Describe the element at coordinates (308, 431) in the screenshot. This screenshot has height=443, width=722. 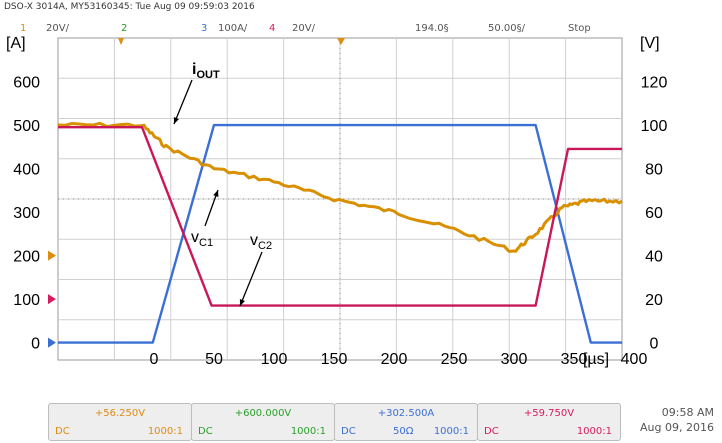
I see `probe-ch2: 1000:1` at that location.